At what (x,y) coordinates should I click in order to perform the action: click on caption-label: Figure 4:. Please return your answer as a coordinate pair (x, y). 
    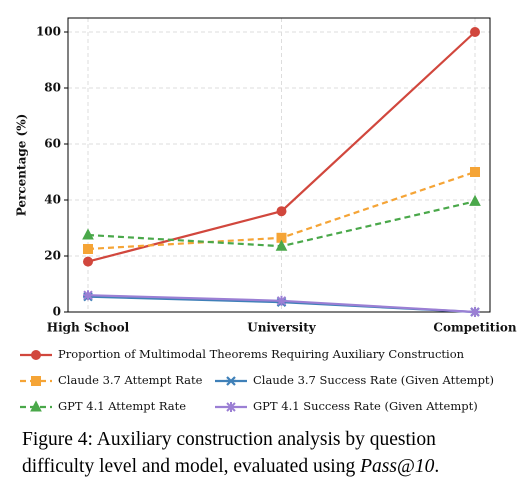
    Looking at the image, I should click on (57, 439).